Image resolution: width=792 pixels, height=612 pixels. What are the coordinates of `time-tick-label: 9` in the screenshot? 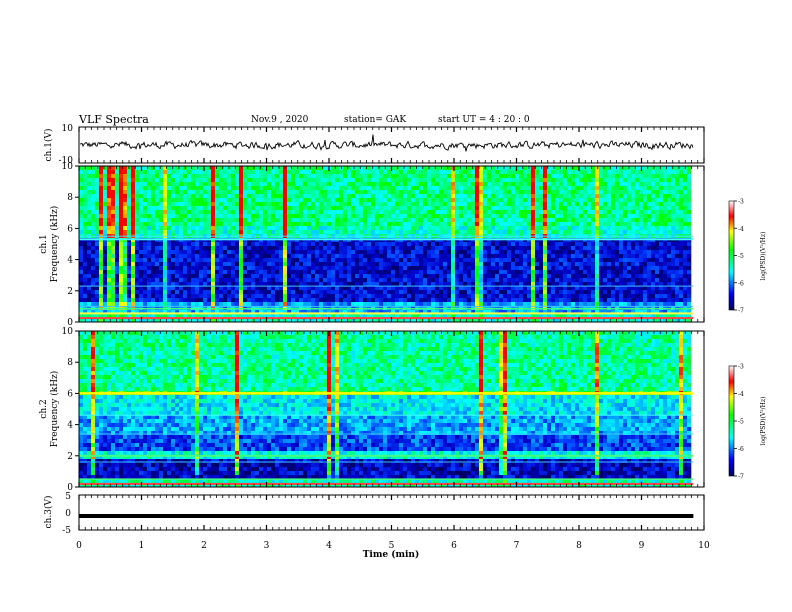 It's located at (642, 546).